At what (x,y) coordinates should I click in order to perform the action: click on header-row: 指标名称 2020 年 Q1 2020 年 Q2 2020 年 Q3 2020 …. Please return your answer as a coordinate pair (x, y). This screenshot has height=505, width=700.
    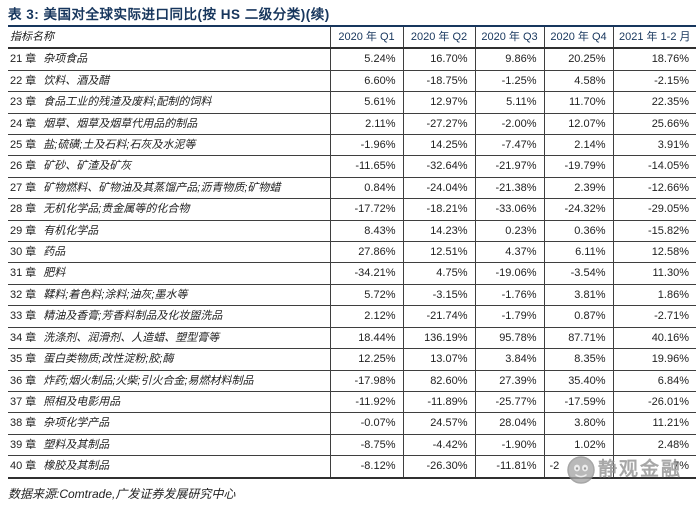
    Looking at the image, I should click on (352, 37).